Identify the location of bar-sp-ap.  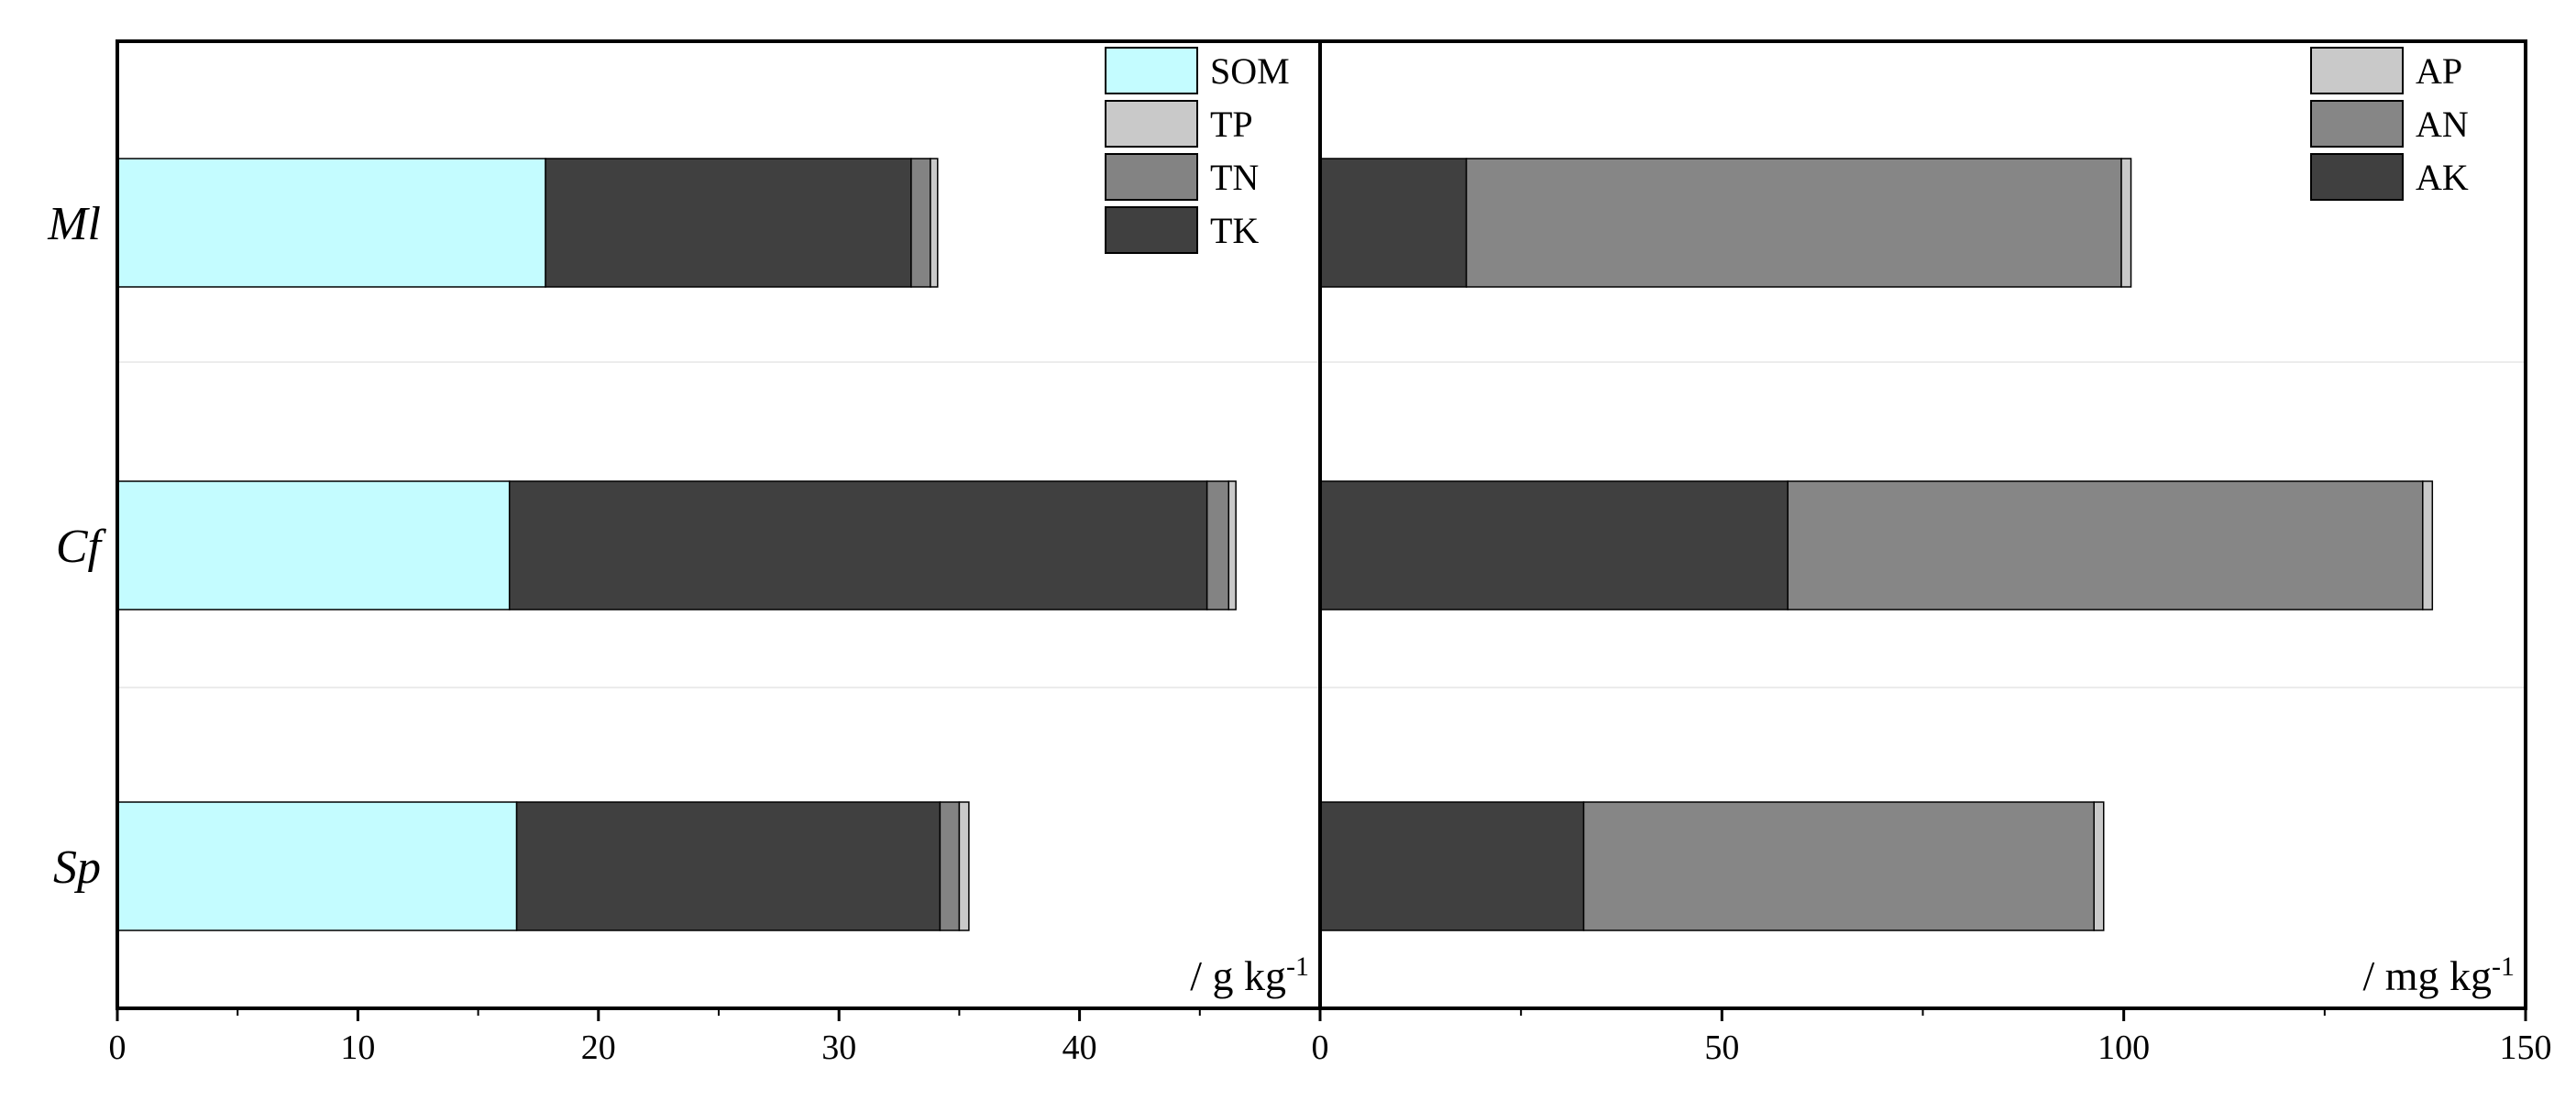
(2099, 866).